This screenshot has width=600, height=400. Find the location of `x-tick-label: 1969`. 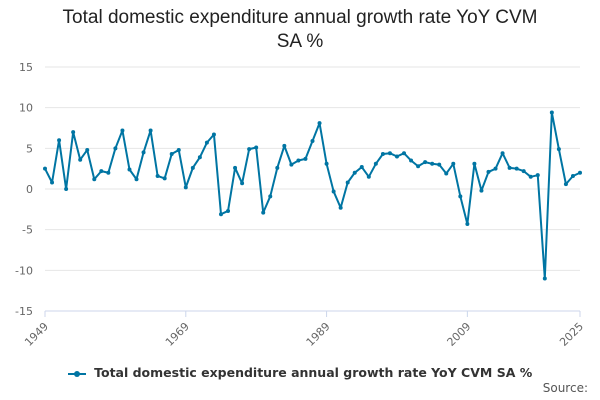

x-tick-label: 1969 is located at coordinates (177, 334).